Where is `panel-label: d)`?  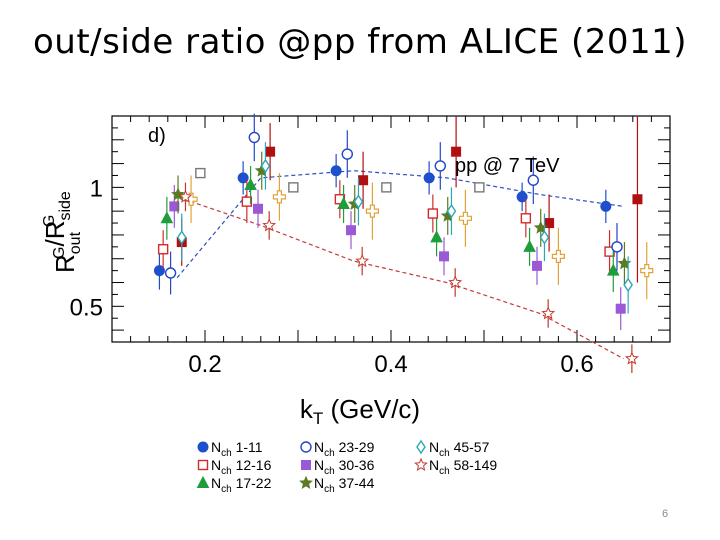 panel-label: d) is located at coordinates (157, 136).